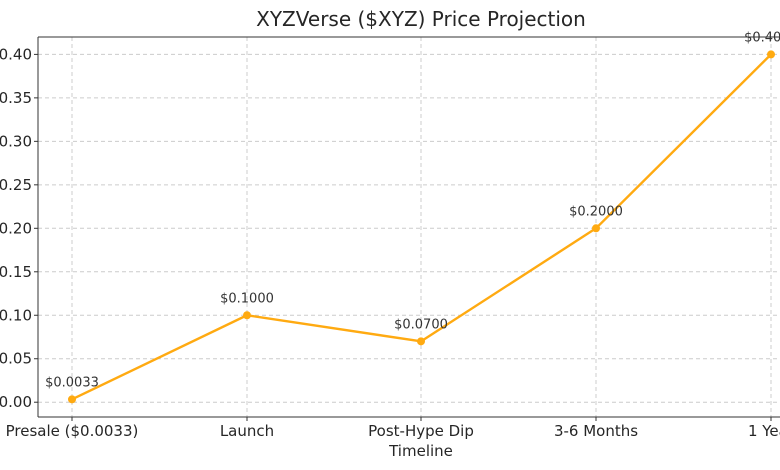 Image resolution: width=780 pixels, height=470 pixels. I want to click on y-tick-label: 0.25, so click(16, 185).